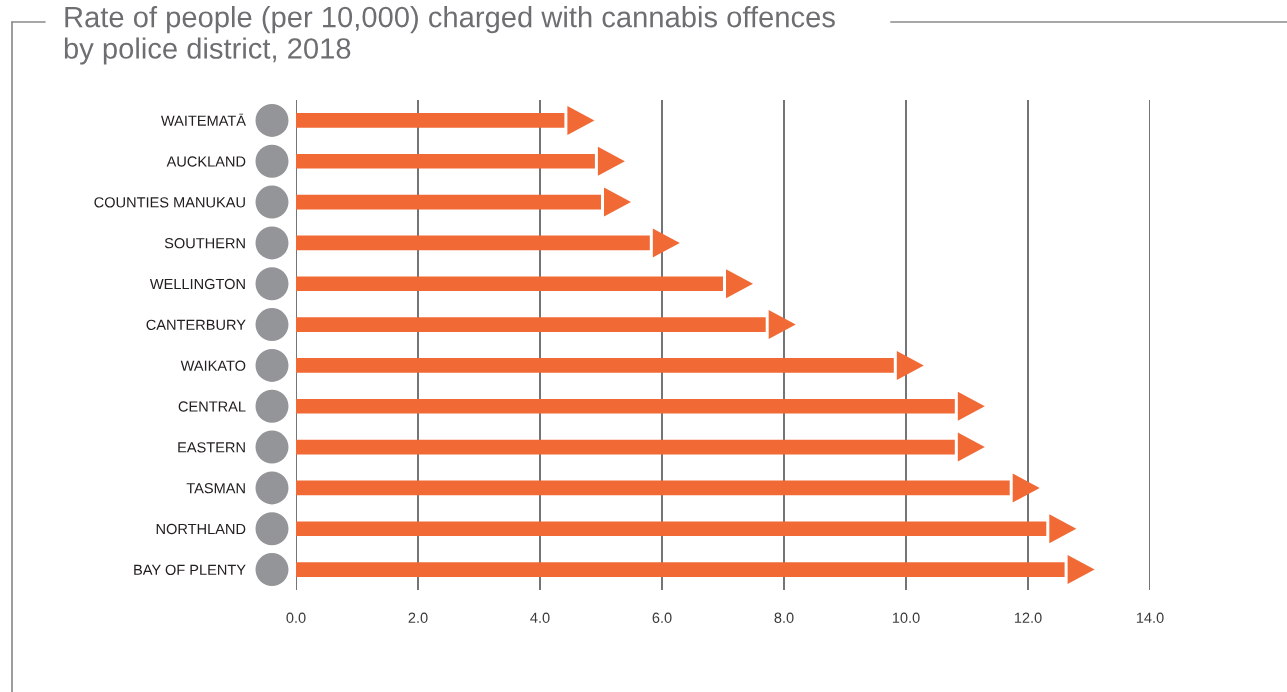  Describe the element at coordinates (1028, 617) in the screenshot. I see `x-tick-label: 12.0` at that location.